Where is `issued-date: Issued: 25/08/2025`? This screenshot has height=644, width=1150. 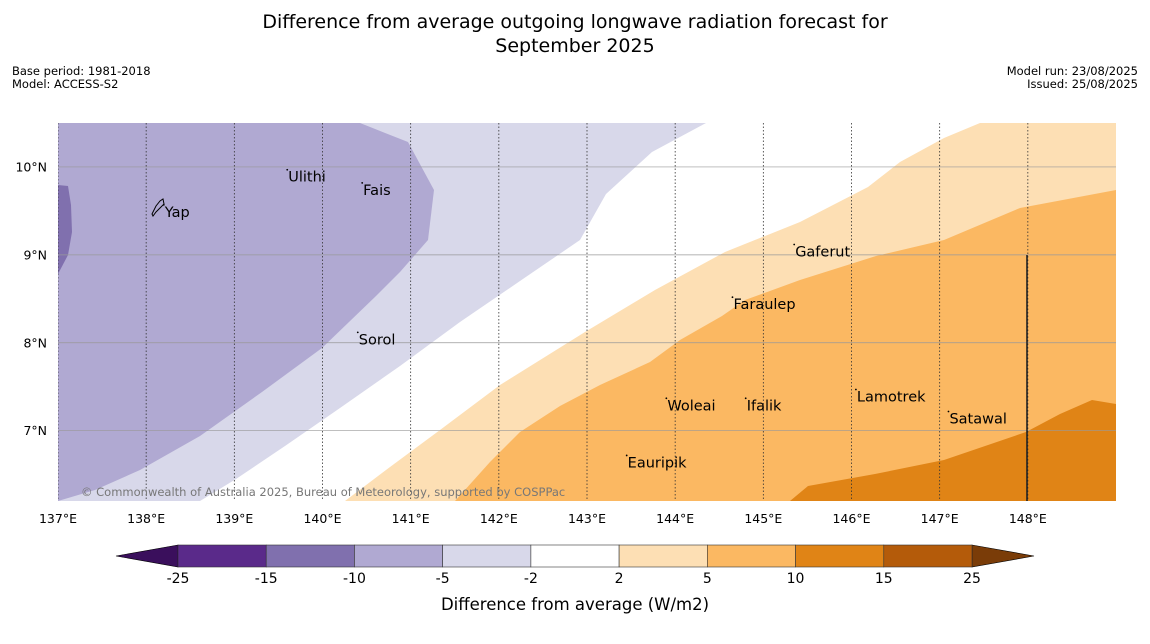 issued-date: Issued: 25/08/2025 is located at coordinates (1082, 84).